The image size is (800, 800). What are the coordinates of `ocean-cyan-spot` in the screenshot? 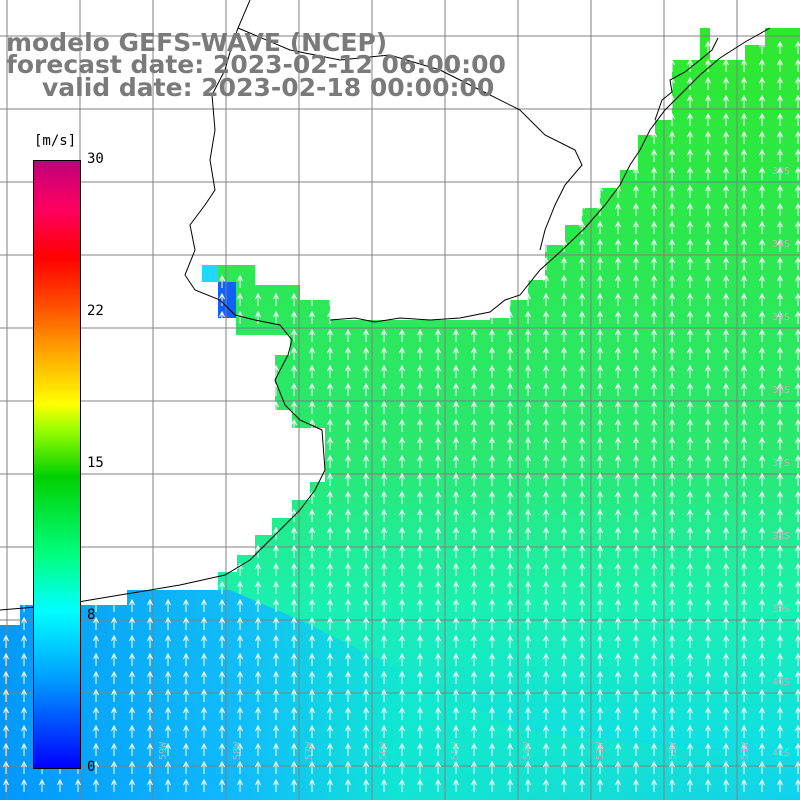 It's located at (210, 273).